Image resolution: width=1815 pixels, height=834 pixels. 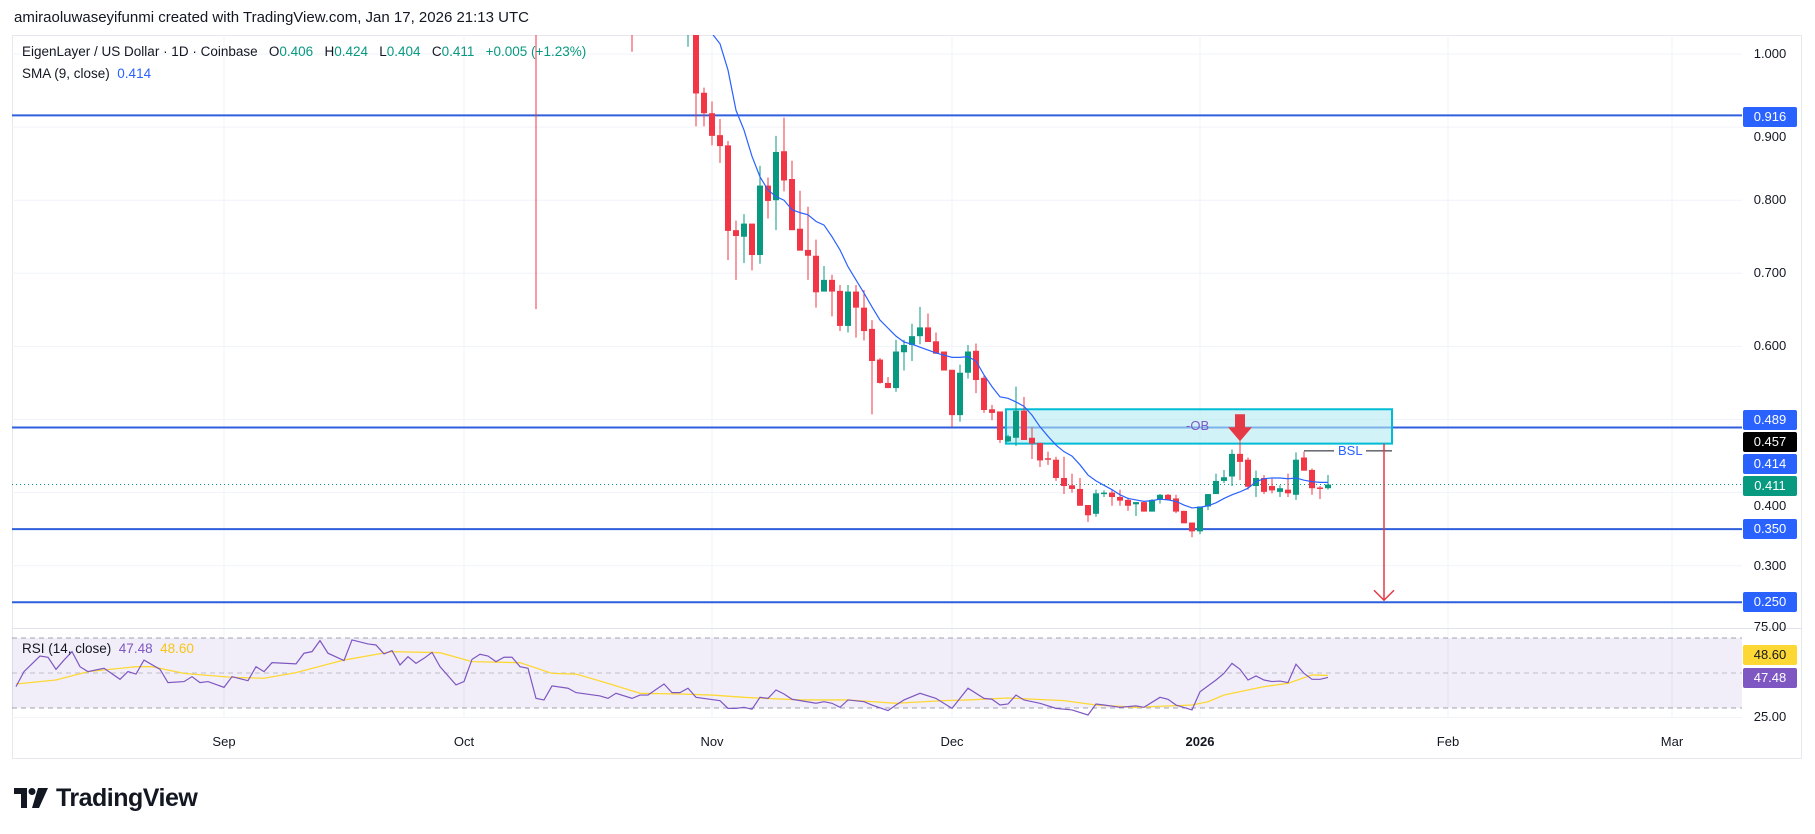 What do you see at coordinates (127, 797) in the screenshot?
I see `tradingview-logo-text: TradingView` at bounding box center [127, 797].